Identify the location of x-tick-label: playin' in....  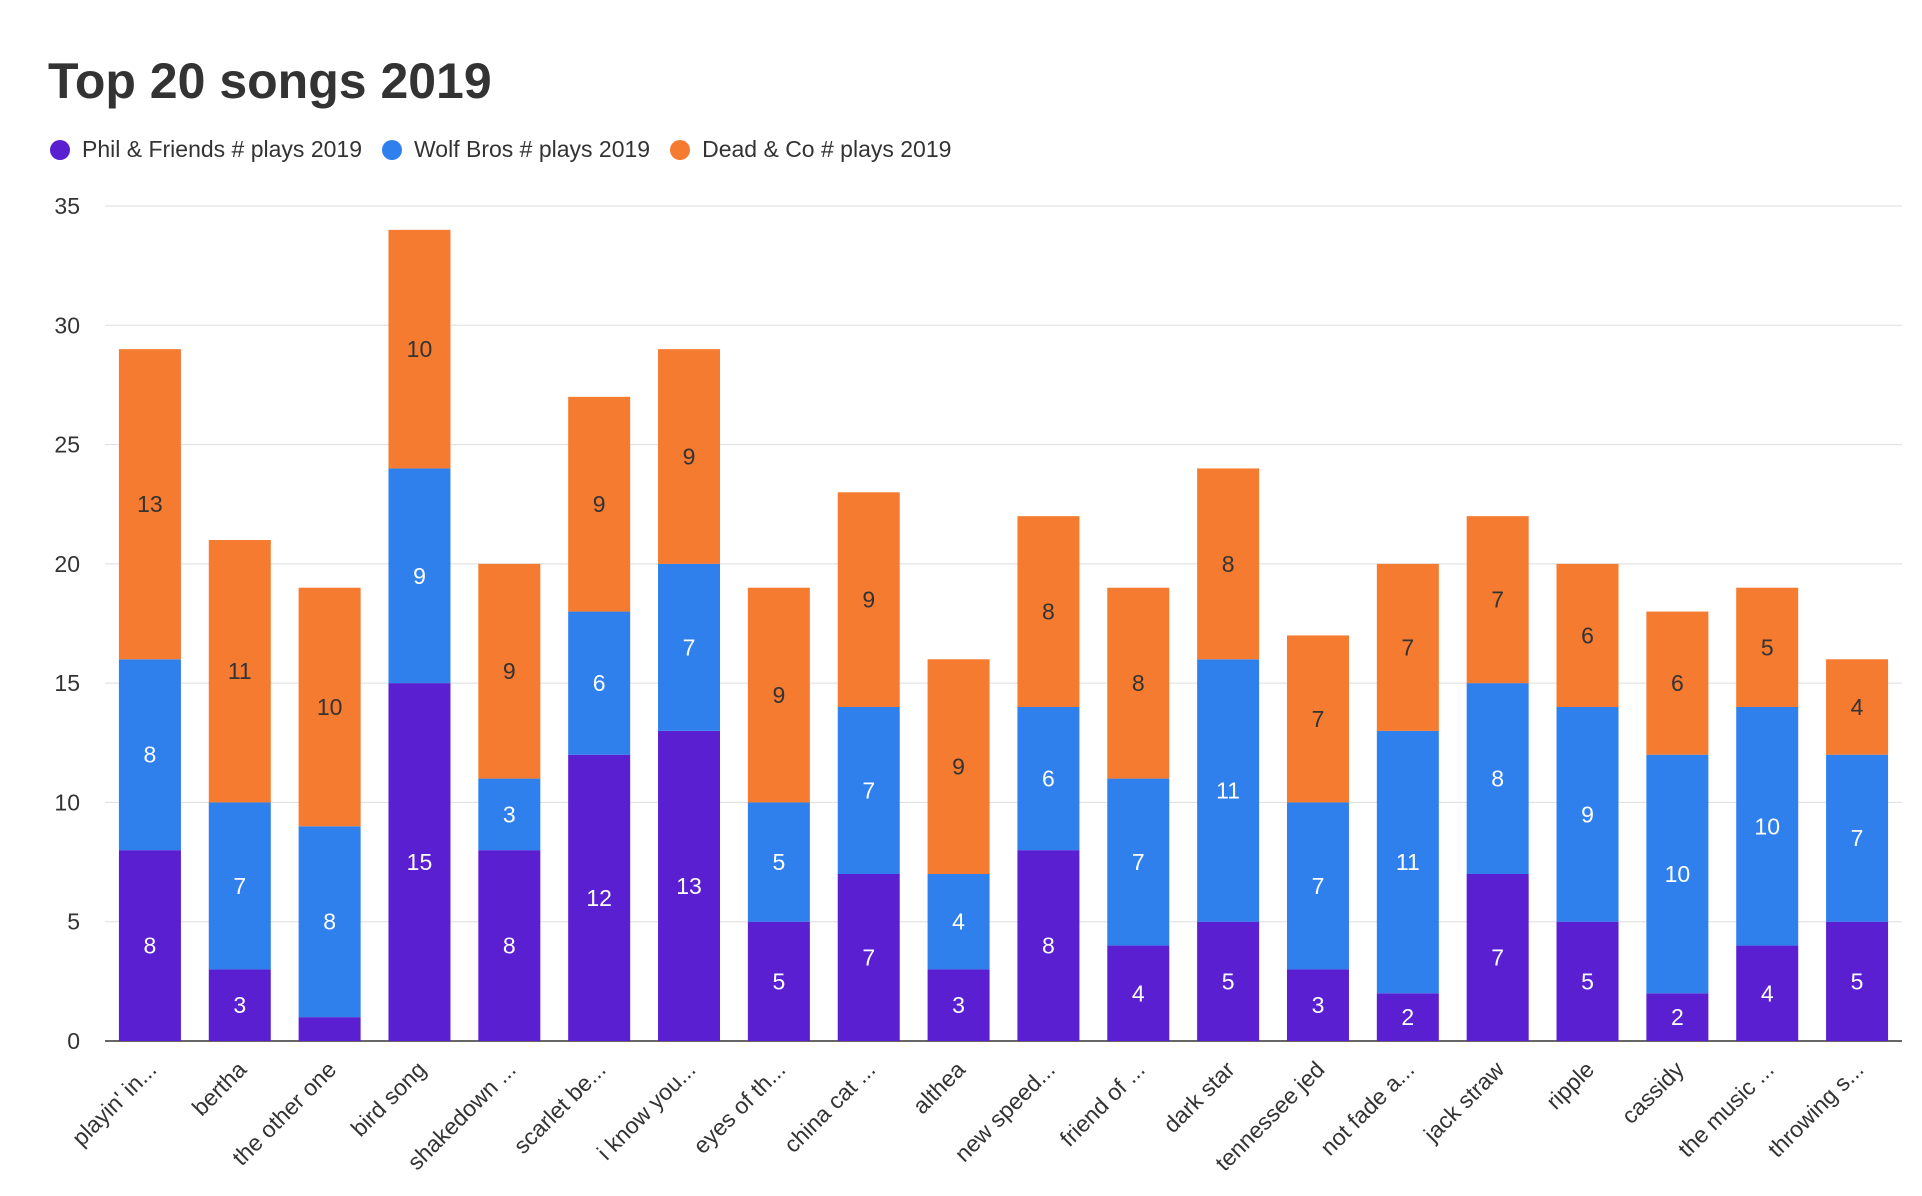
(114, 1103).